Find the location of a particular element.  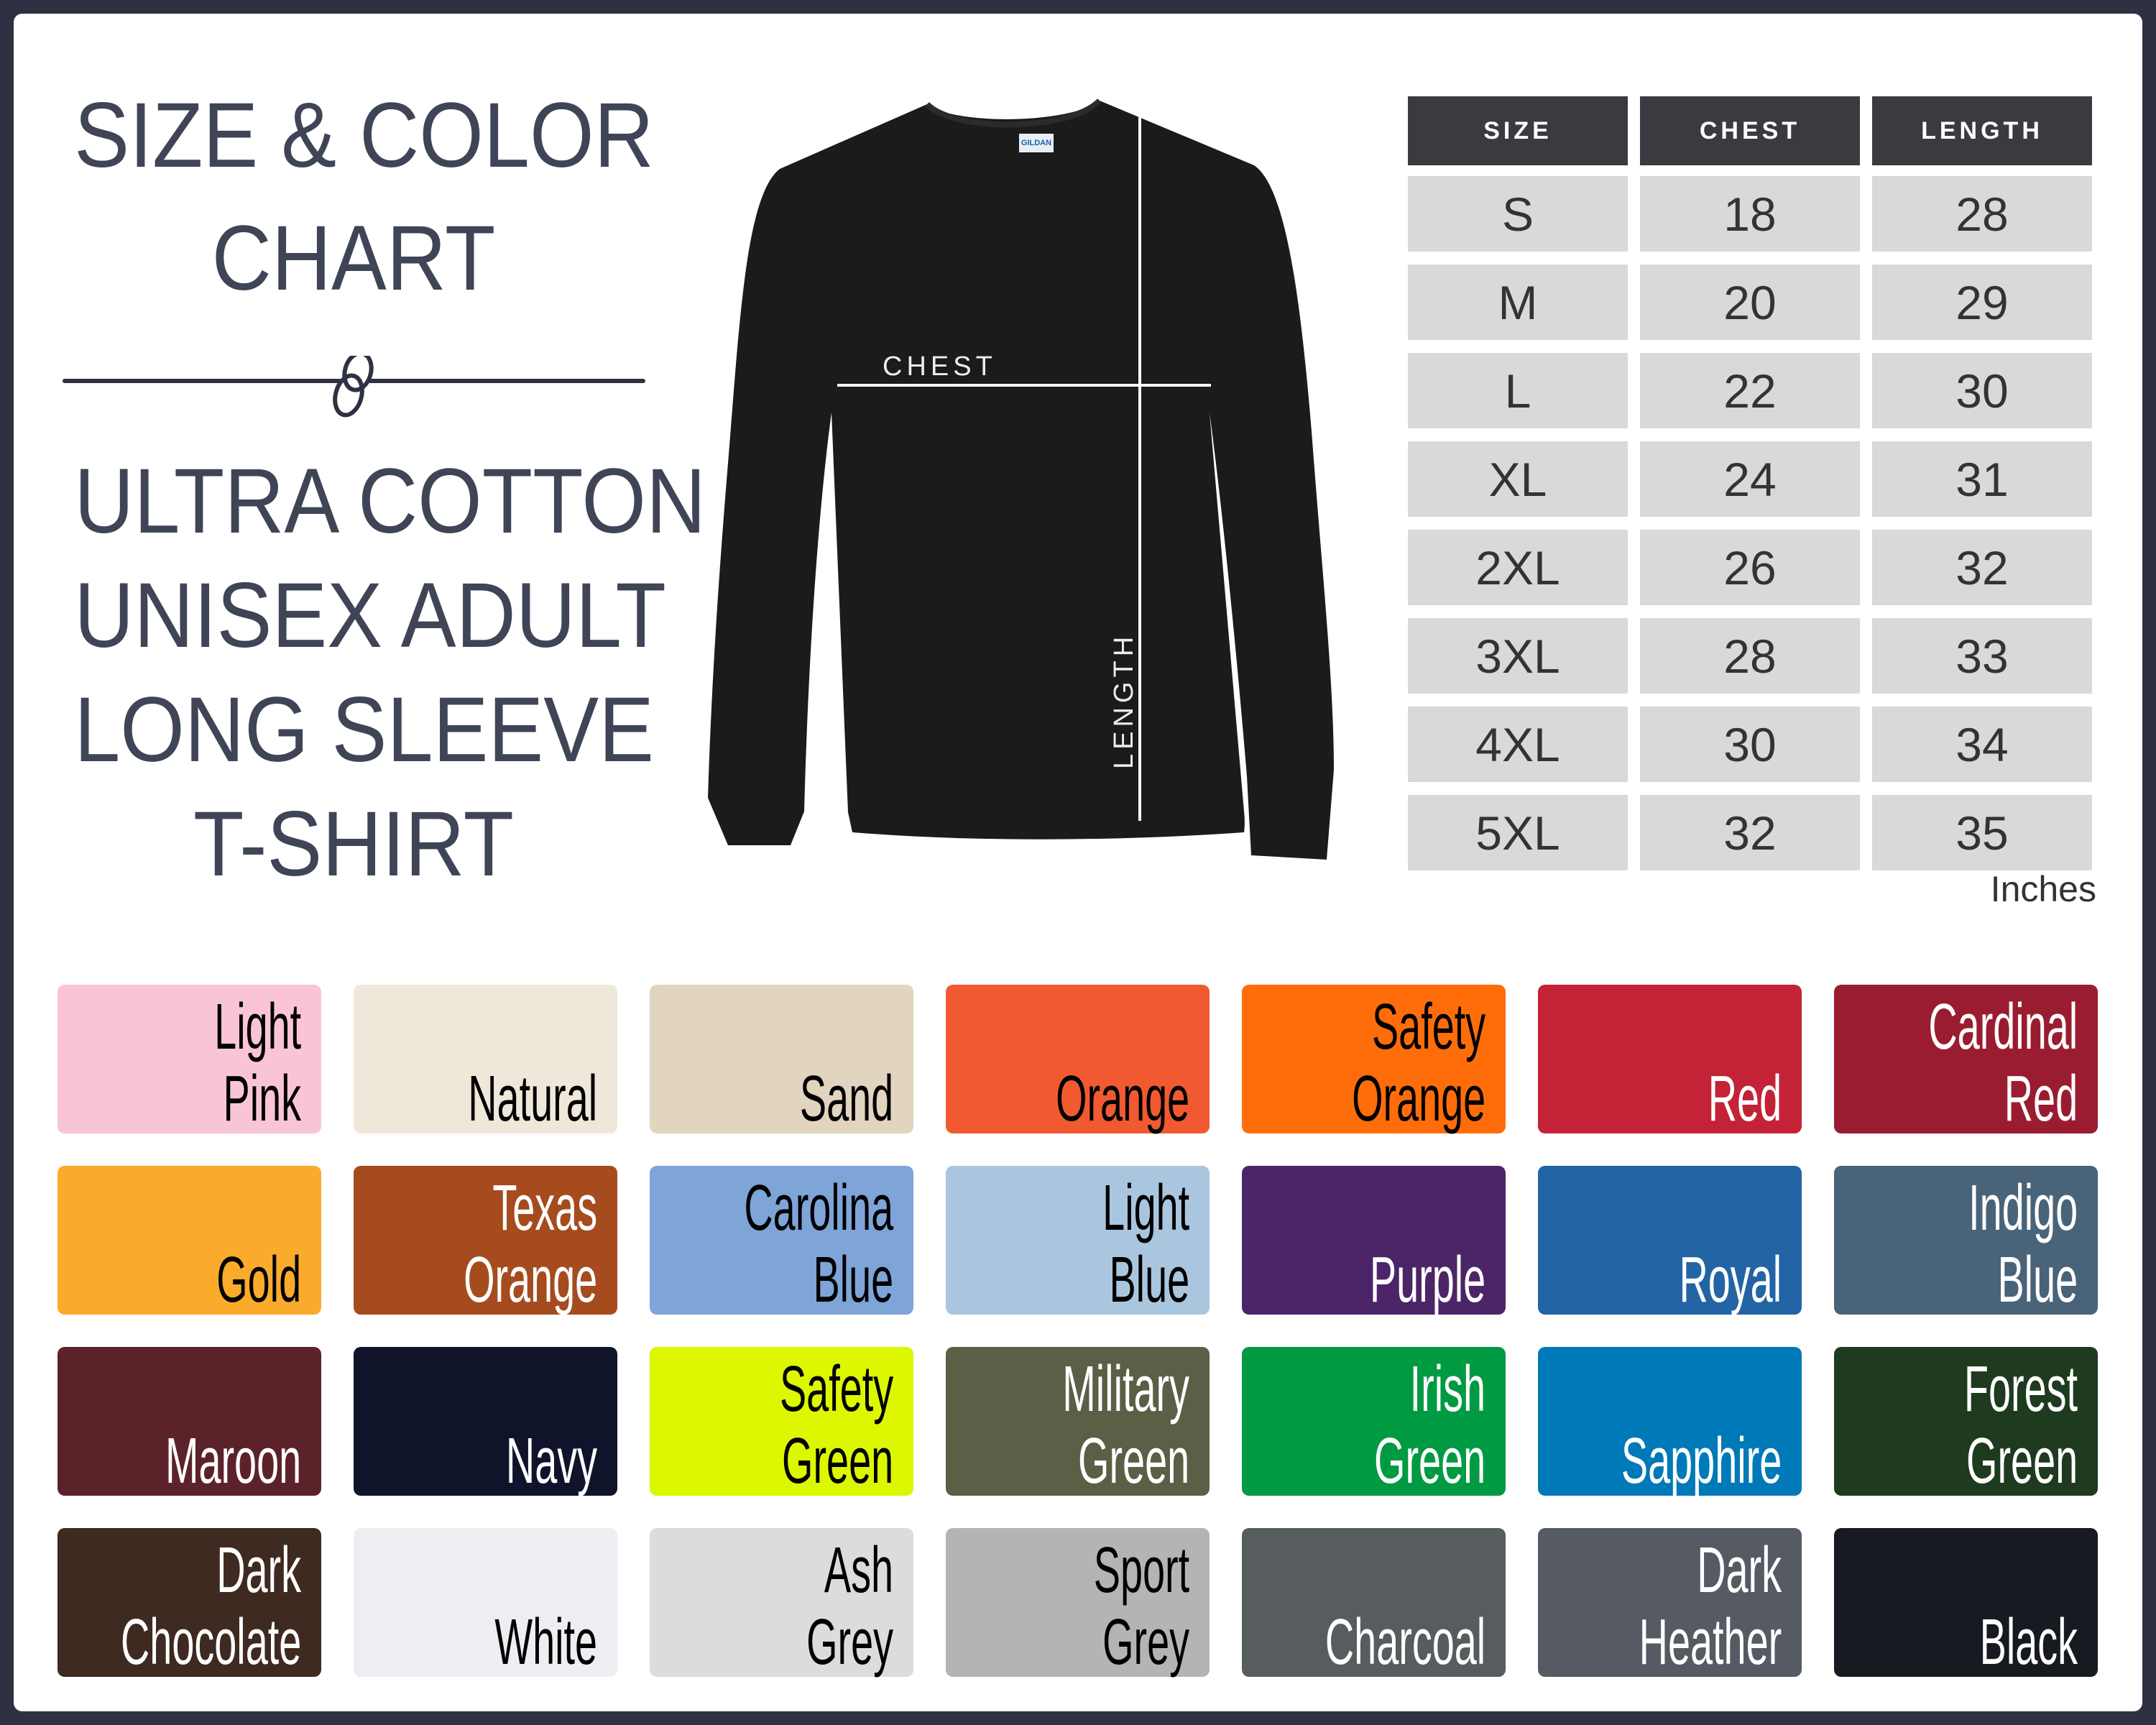

table-cell: M is located at coordinates (1518, 302).